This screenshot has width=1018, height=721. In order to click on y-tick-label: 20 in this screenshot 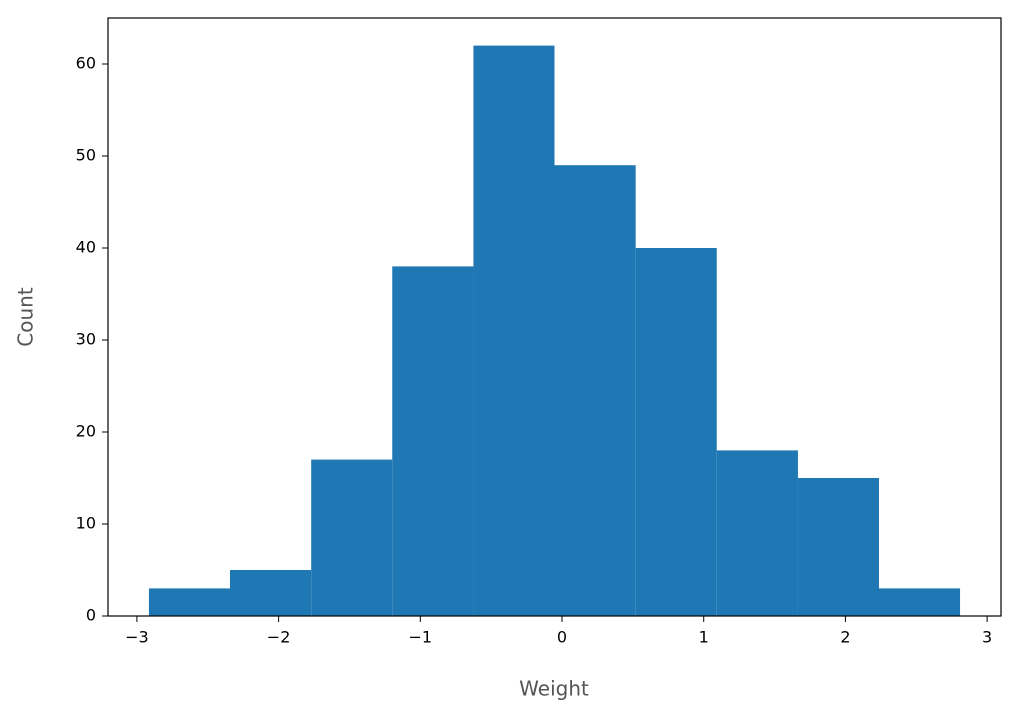, I will do `click(86, 431)`.